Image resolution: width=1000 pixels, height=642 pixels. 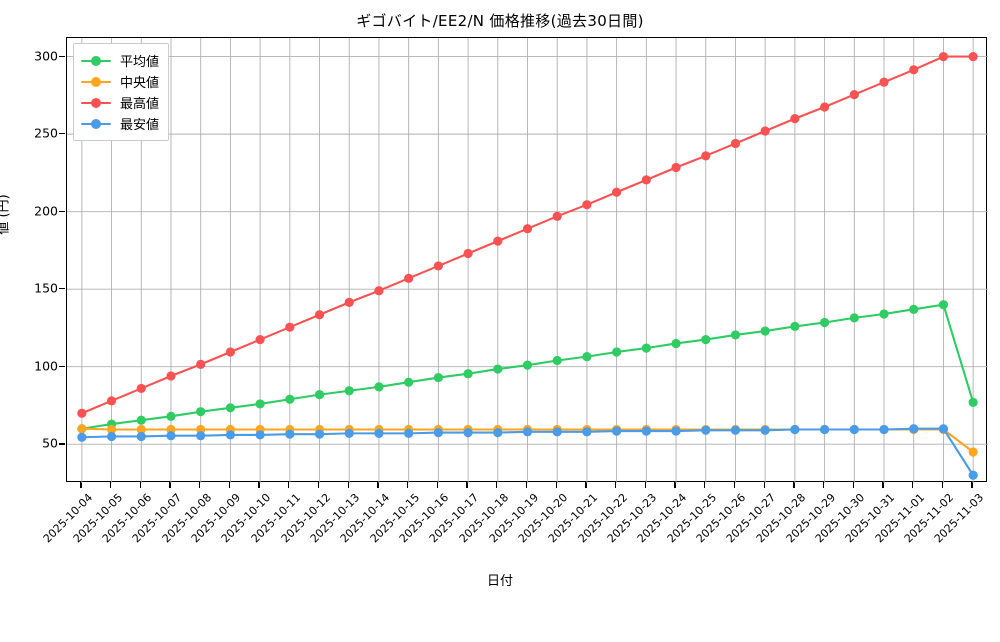 I want to click on legend-item: 中央値, so click(x=120, y=81).